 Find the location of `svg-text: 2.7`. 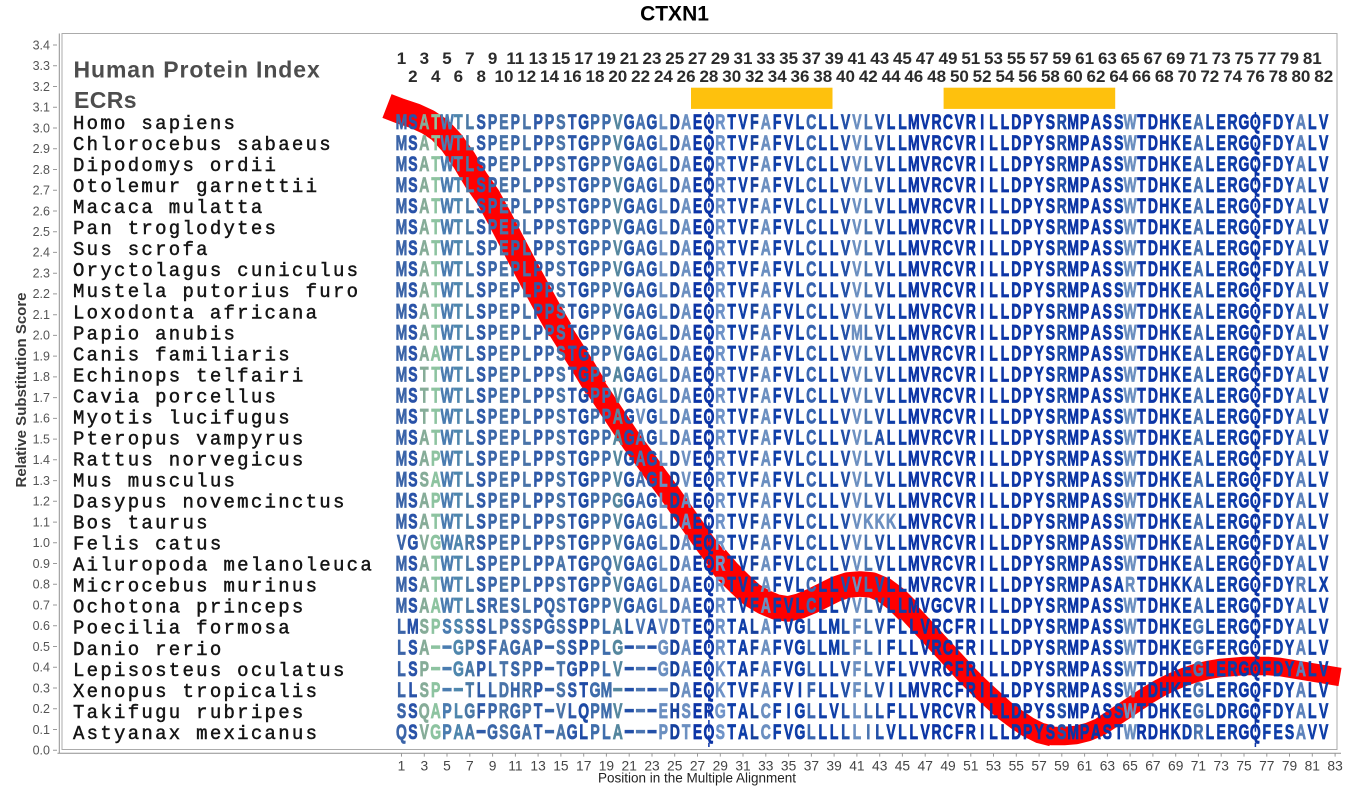

svg-text: 2.7 is located at coordinates (41, 191).